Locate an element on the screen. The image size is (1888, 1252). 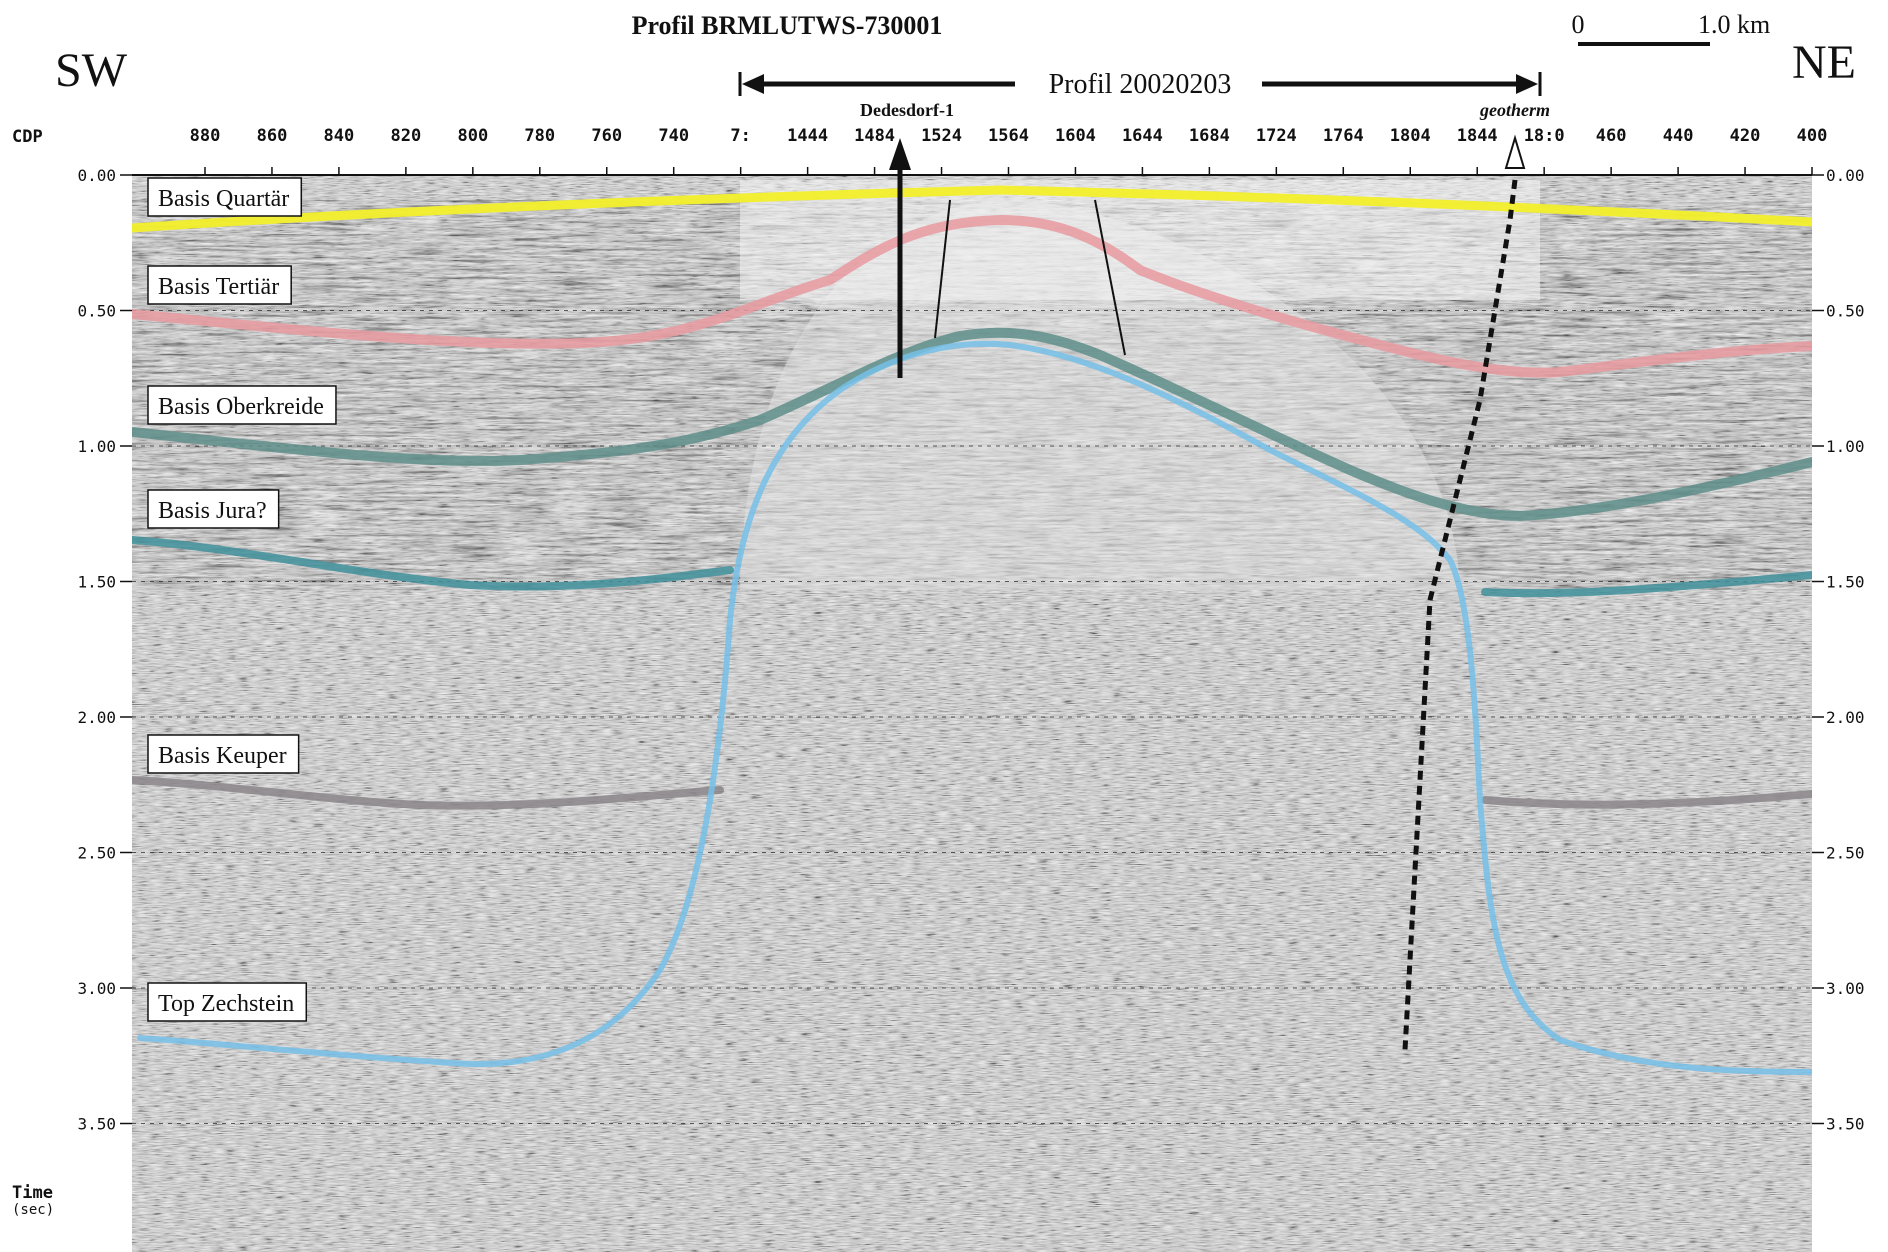
well-arrow-up-outline-icon is located at coordinates (1515, 151).